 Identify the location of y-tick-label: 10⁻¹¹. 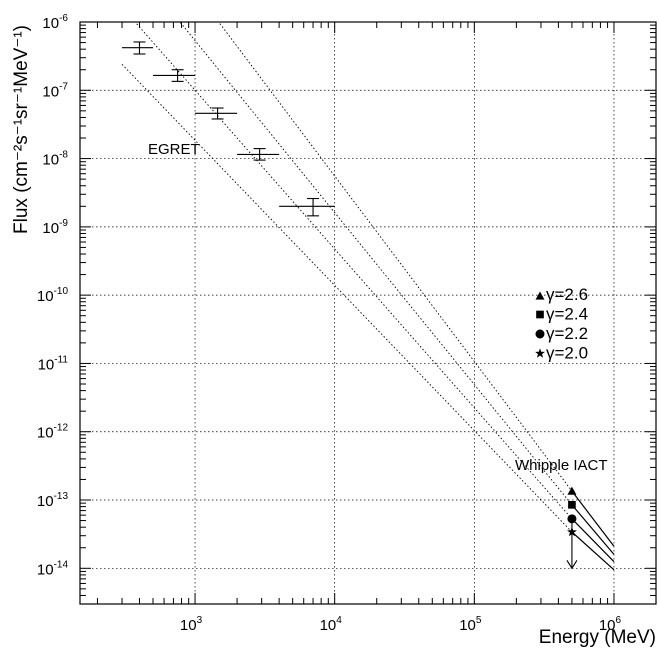
(53, 363).